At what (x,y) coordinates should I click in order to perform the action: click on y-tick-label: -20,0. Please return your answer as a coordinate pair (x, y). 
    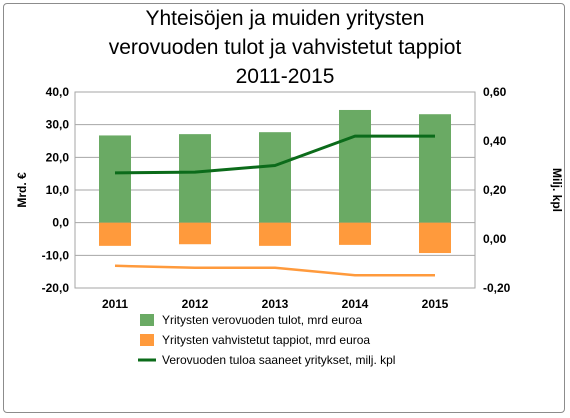
    Looking at the image, I should click on (56, 288).